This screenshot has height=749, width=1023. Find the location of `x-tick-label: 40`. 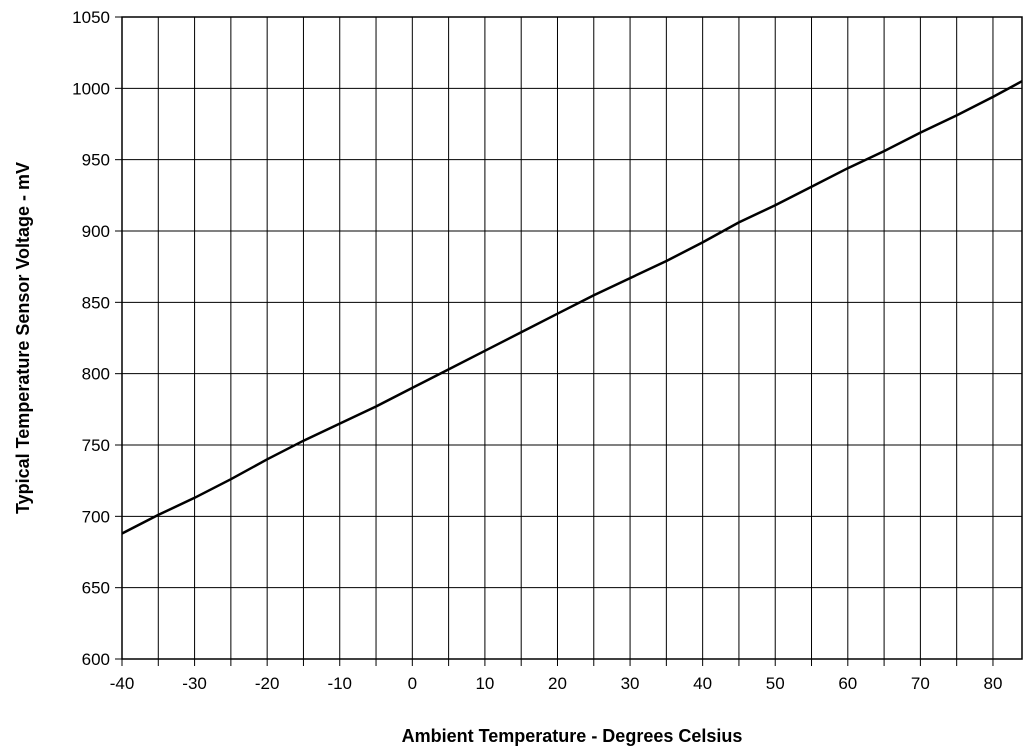

x-tick-label: 40 is located at coordinates (702, 683).